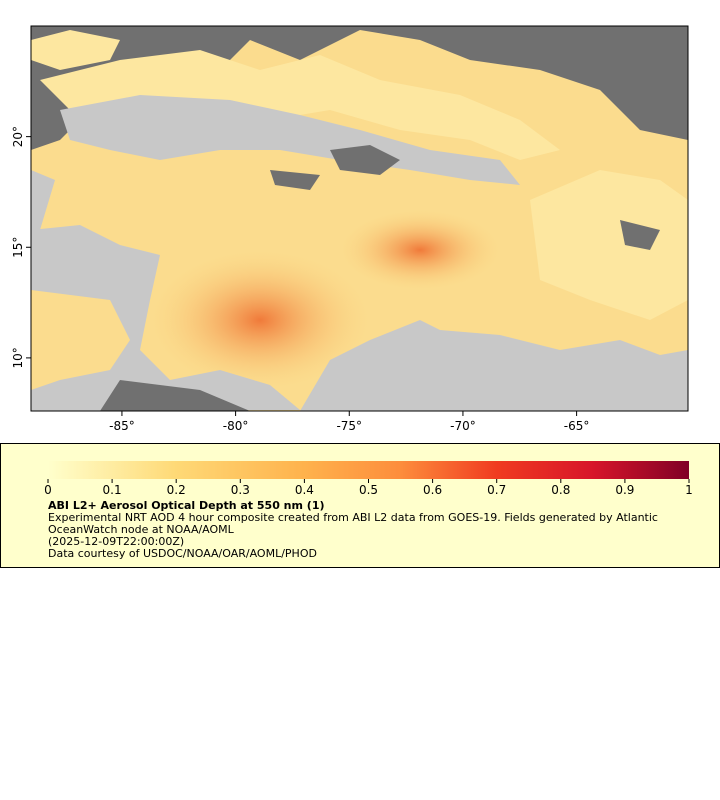 This screenshot has height=800, width=720. Describe the element at coordinates (349, 426) in the screenshot. I see `x-tick-label: -75°` at that location.